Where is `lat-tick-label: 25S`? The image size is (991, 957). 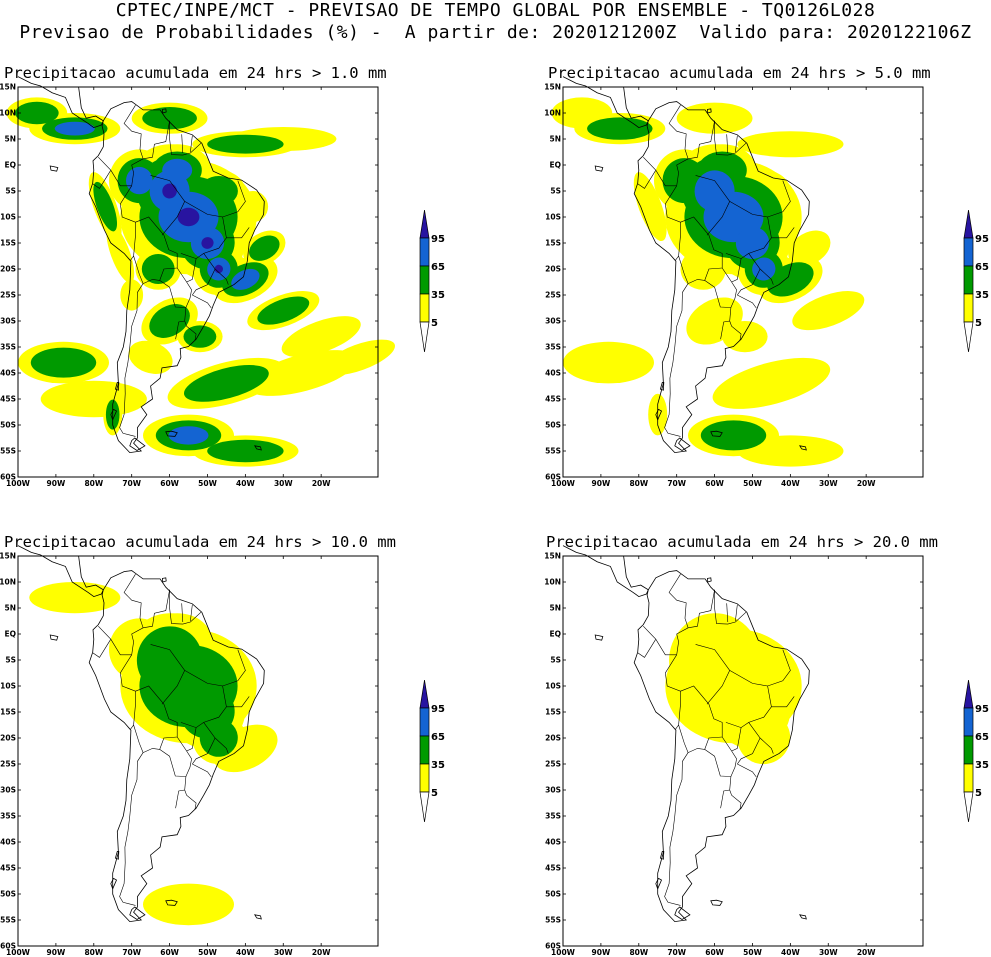
lat-tick-label: 25S is located at coordinates (553, 764).